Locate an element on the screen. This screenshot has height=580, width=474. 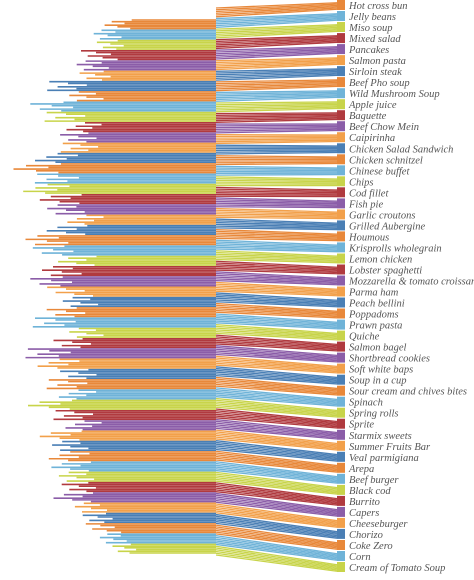
category-label: Arepa is located at coordinates (361, 469).